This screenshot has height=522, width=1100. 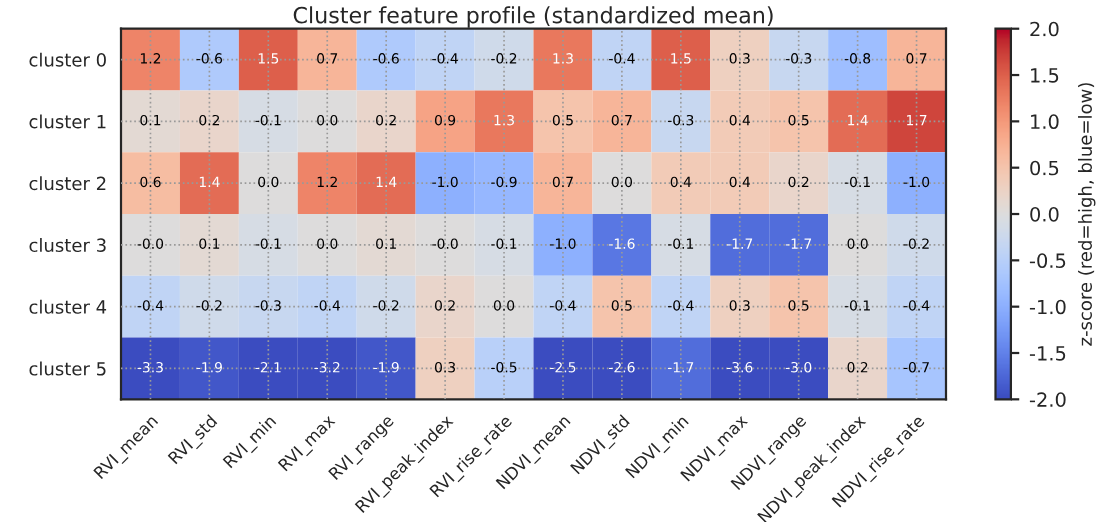 I want to click on color-bar-label: 0.0, so click(x=1044, y=214).